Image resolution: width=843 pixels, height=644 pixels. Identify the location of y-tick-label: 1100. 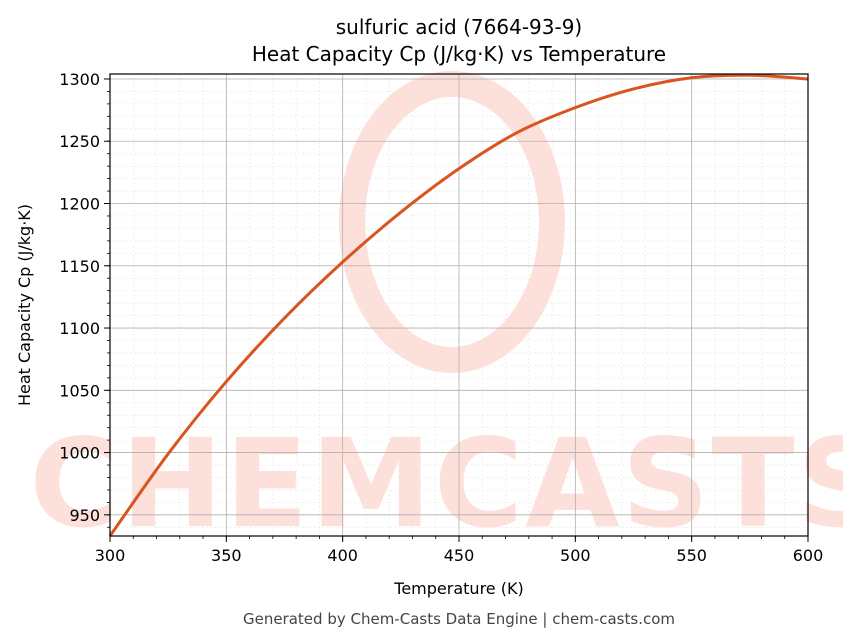
(79, 328).